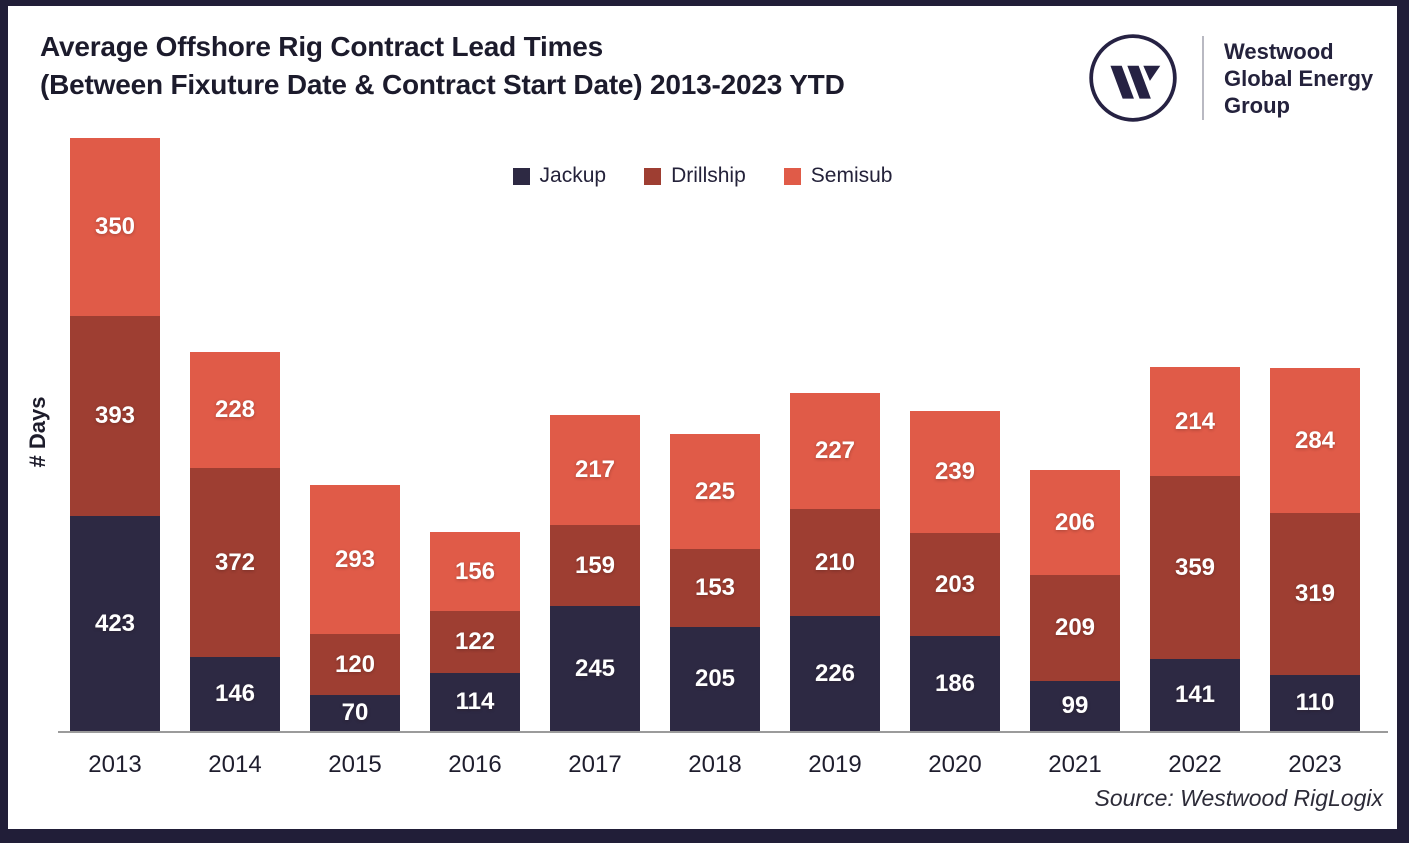 This screenshot has height=843, width=1409. I want to click on bar-value-label: 120, so click(355, 664).